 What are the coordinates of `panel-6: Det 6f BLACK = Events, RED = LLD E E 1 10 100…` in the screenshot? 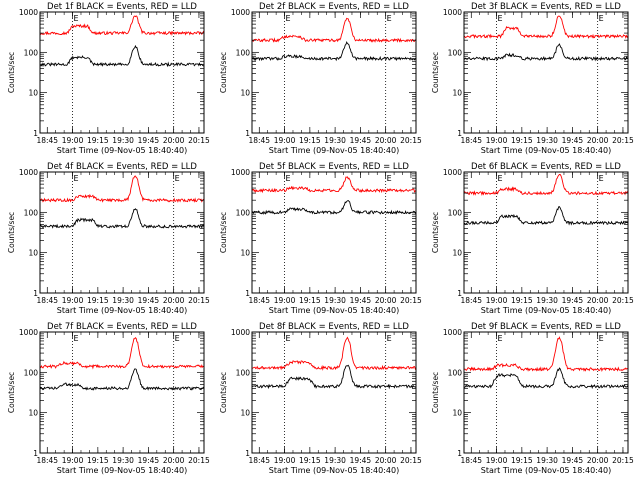 It's located at (532, 238).